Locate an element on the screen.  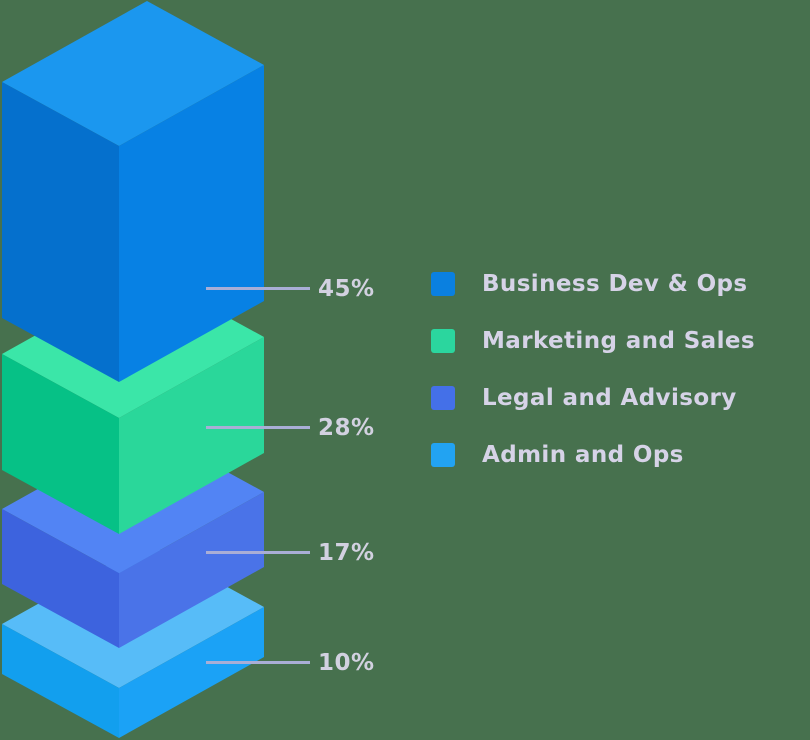
legend-label-business-dev-ops: Business Dev & Ops is located at coordinates (615, 284).